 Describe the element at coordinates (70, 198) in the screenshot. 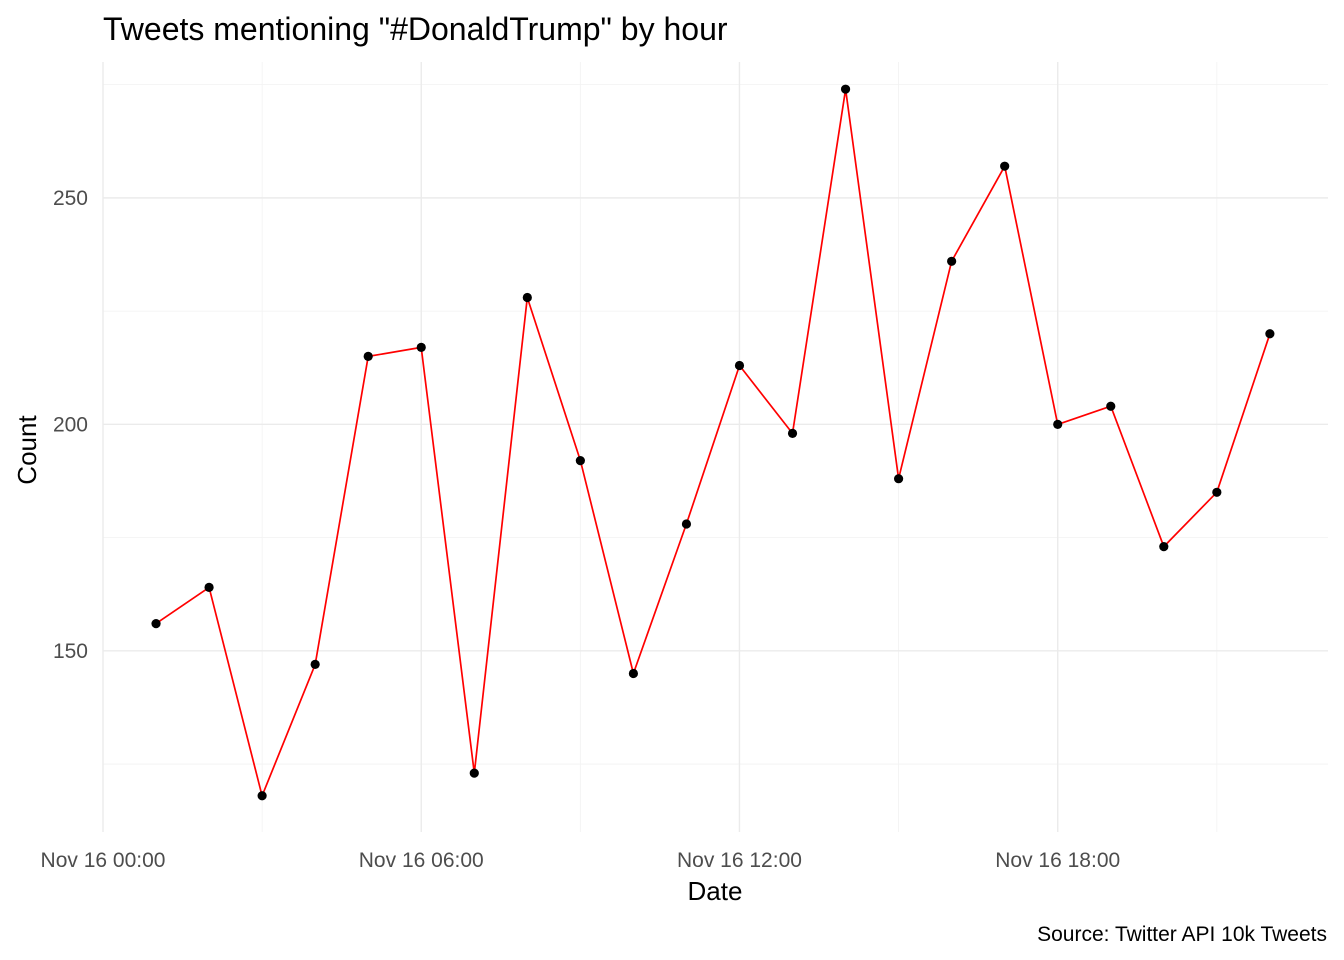

I see `y-tick-label: 250` at that location.